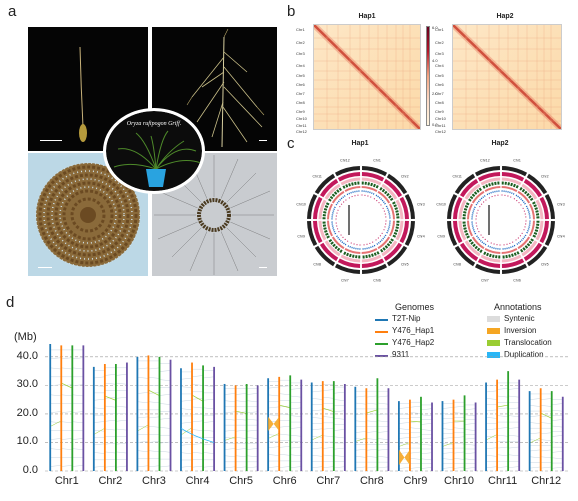  What do you see at coordinates (519, 318) in the screenshot?
I see `legend-label-syntenic: Syntenic` at bounding box center [519, 318].